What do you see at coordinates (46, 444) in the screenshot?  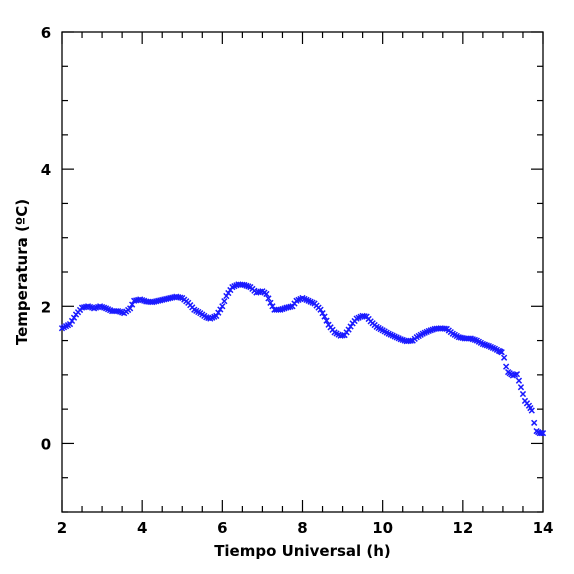 I see `y-tick-label: 0` at bounding box center [46, 444].